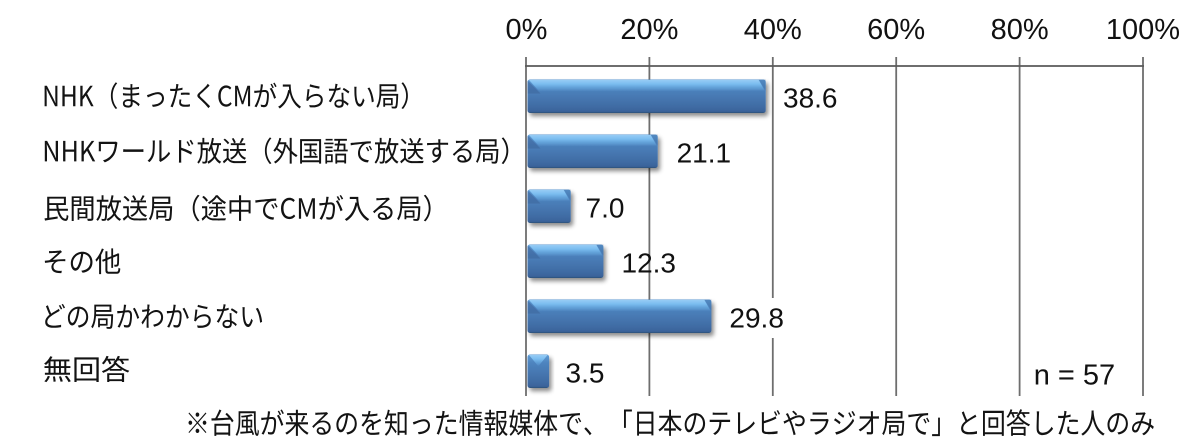 The height and width of the screenshot is (448, 1200). Describe the element at coordinates (810, 98) in the screenshot. I see `svg-text: 38.6` at that location.